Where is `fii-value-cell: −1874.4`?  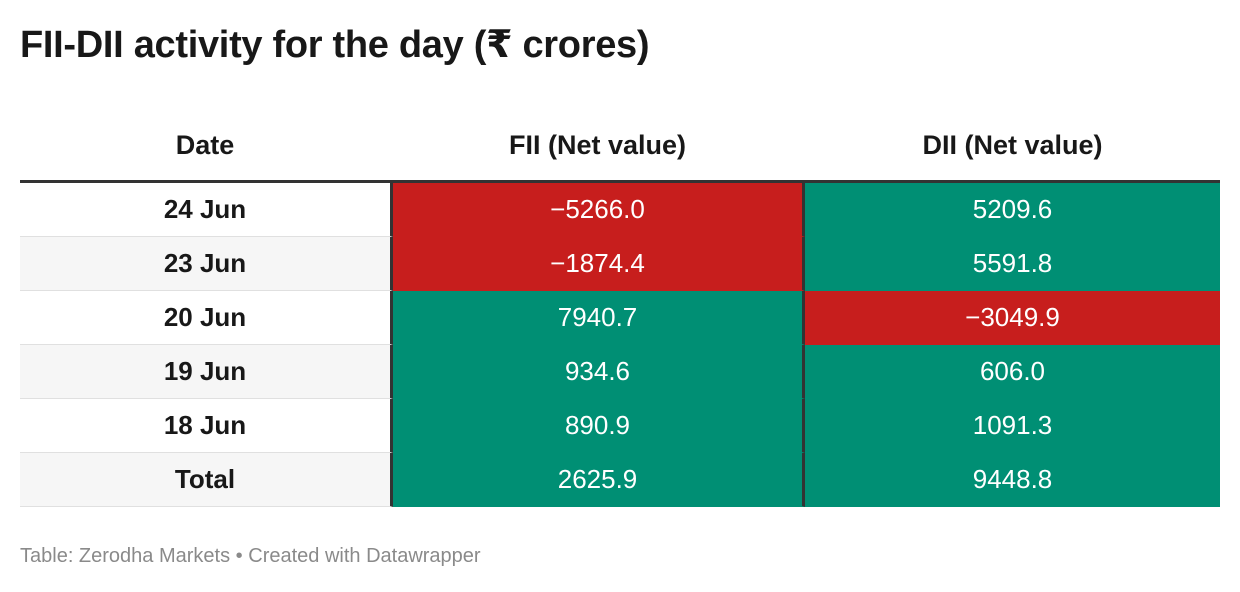 fii-value-cell: −1874.4 is located at coordinates (599, 264).